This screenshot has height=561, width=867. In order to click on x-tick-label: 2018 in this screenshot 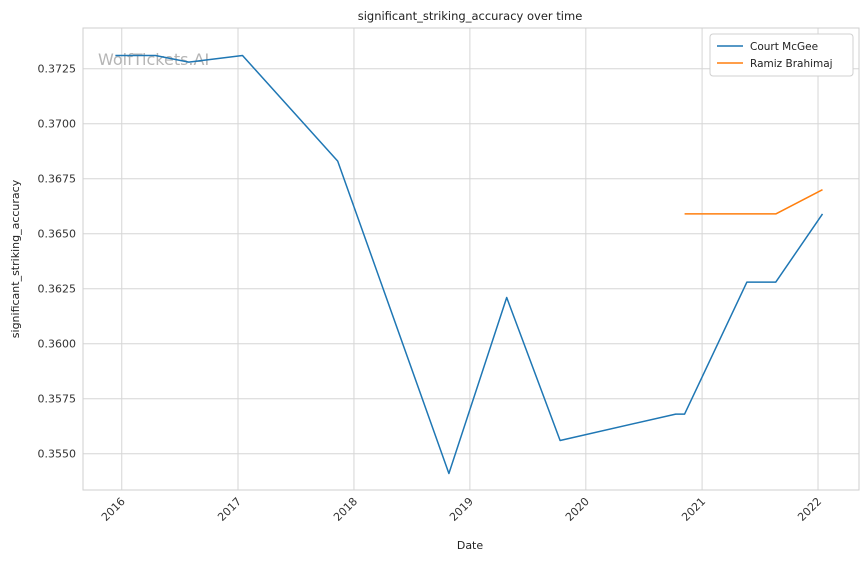, I will do `click(345, 509)`.